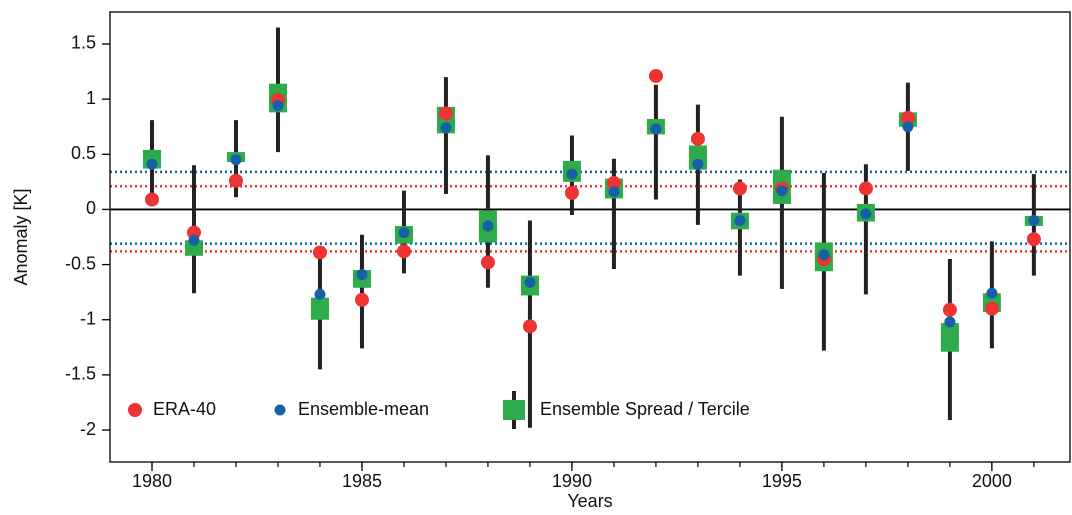 This screenshot has height=515, width=1072. I want to click on legend-label: Ensemble Spread / Tercile, so click(645, 409).